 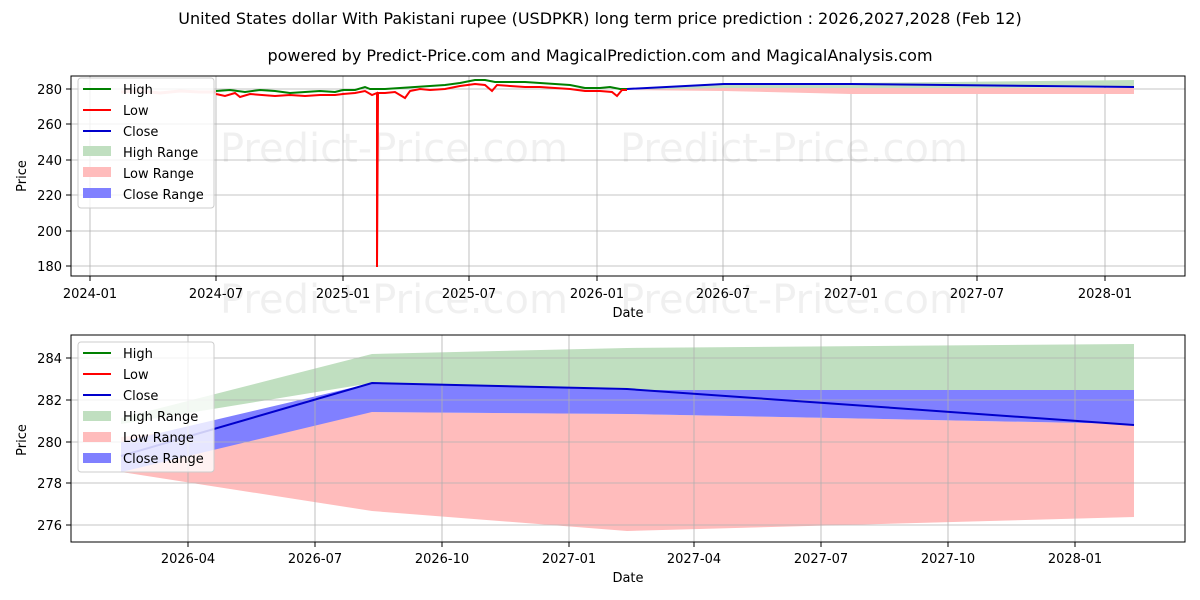 What do you see at coordinates (597, 278) in the screenshot?
I see `top-x-ticks` at bounding box center [597, 278].